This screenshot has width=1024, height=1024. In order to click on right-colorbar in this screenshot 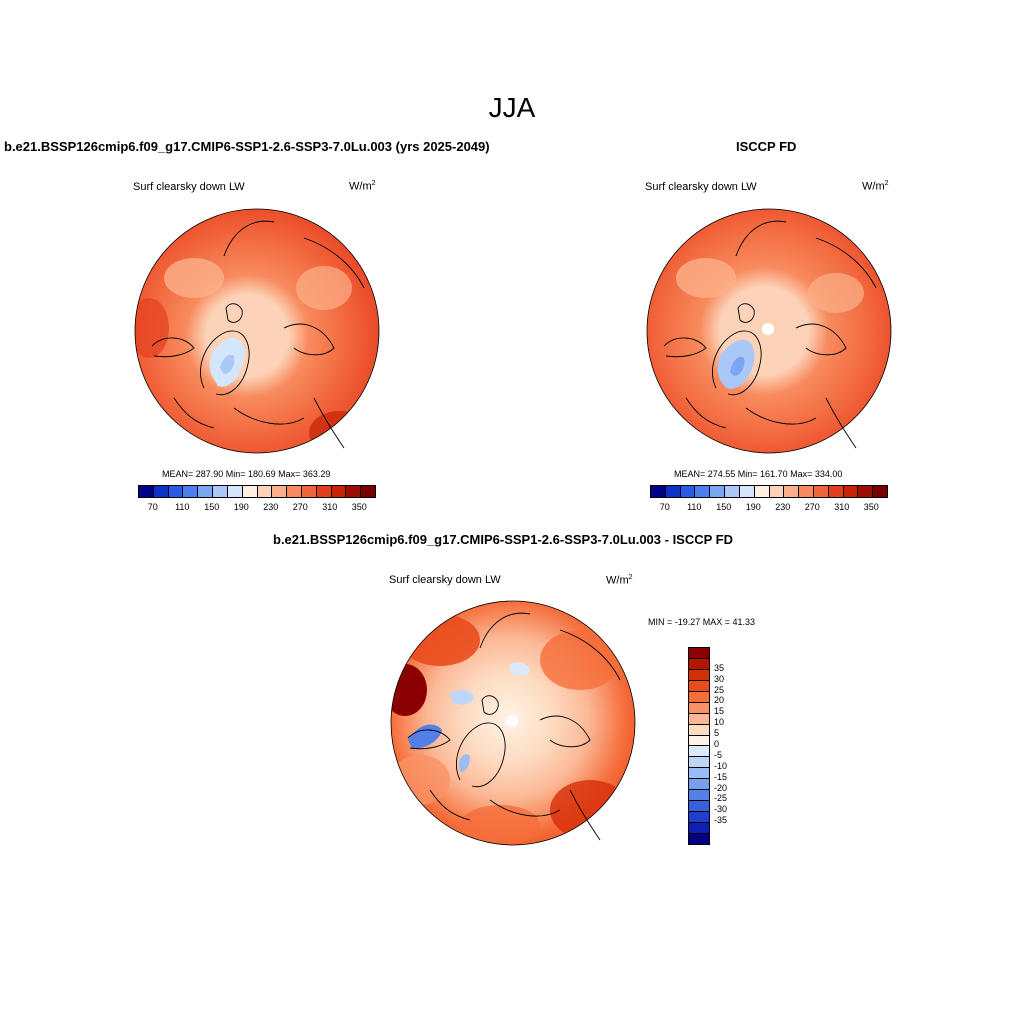, I will do `click(769, 491)`.